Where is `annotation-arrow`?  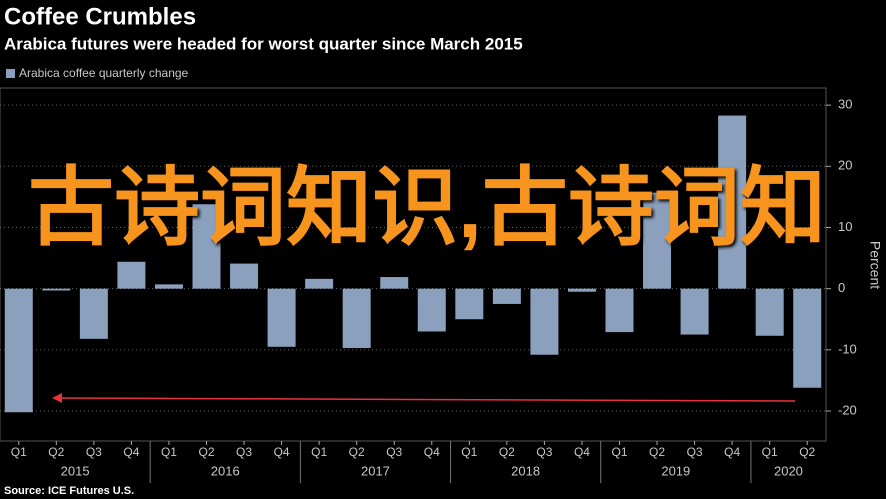 annotation-arrow is located at coordinates (424, 399).